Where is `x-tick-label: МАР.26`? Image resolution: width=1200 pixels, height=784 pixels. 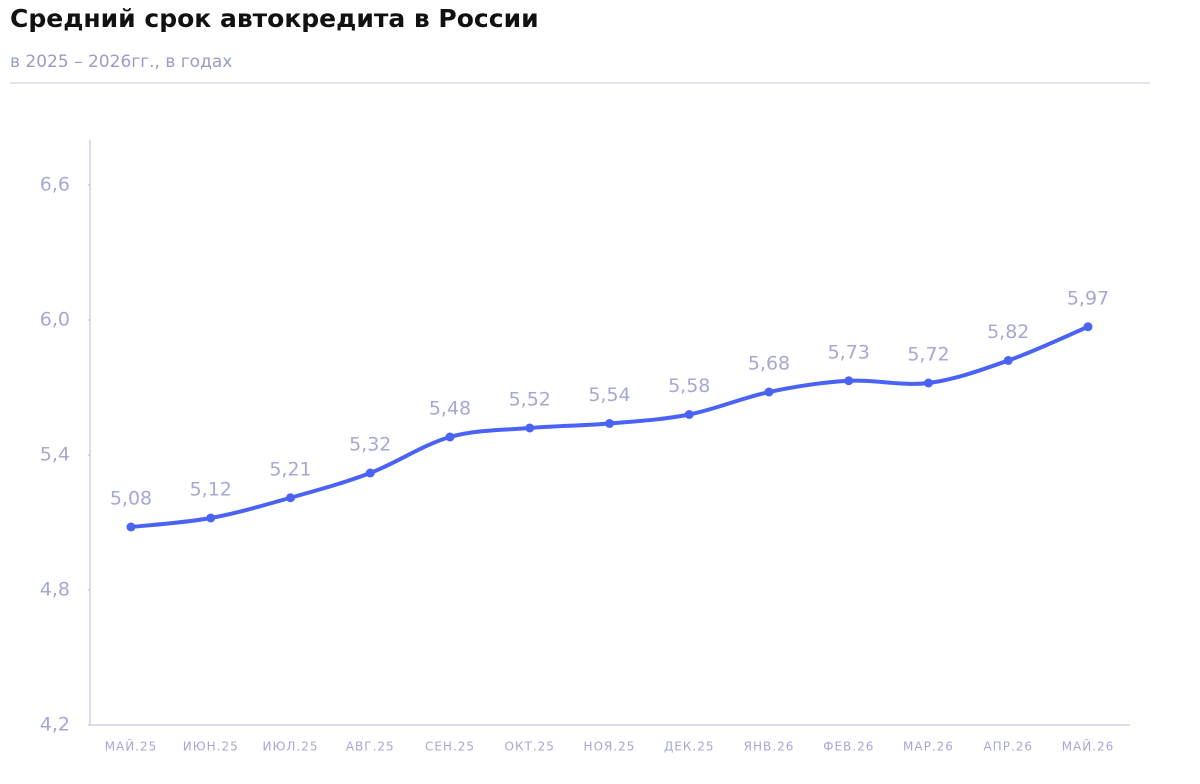 x-tick-label: МАР.26 is located at coordinates (928, 747).